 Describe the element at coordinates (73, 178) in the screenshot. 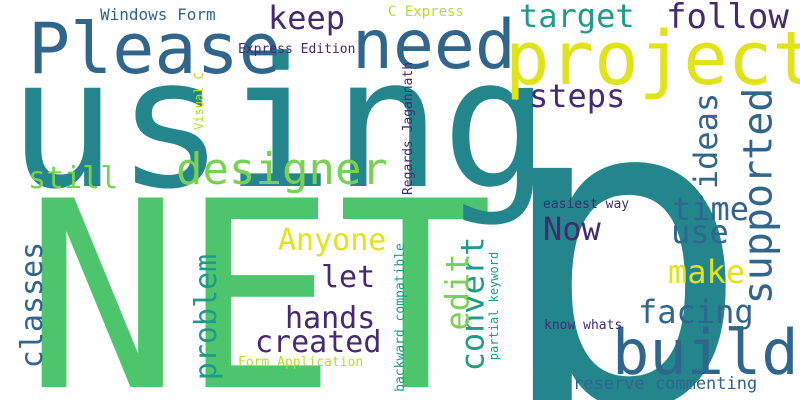

I see `word-still: still` at that location.